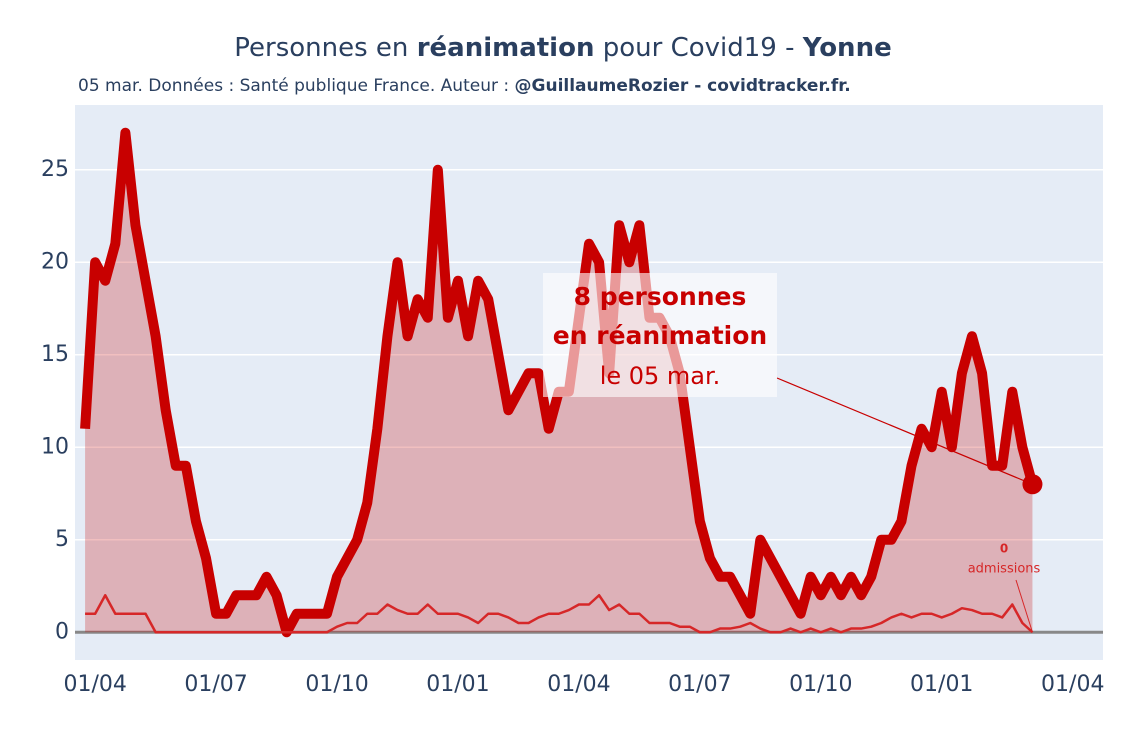 The width and height of the screenshot is (1125, 750). What do you see at coordinates (55, 354) in the screenshot?
I see `y-tick-label: 15` at bounding box center [55, 354].